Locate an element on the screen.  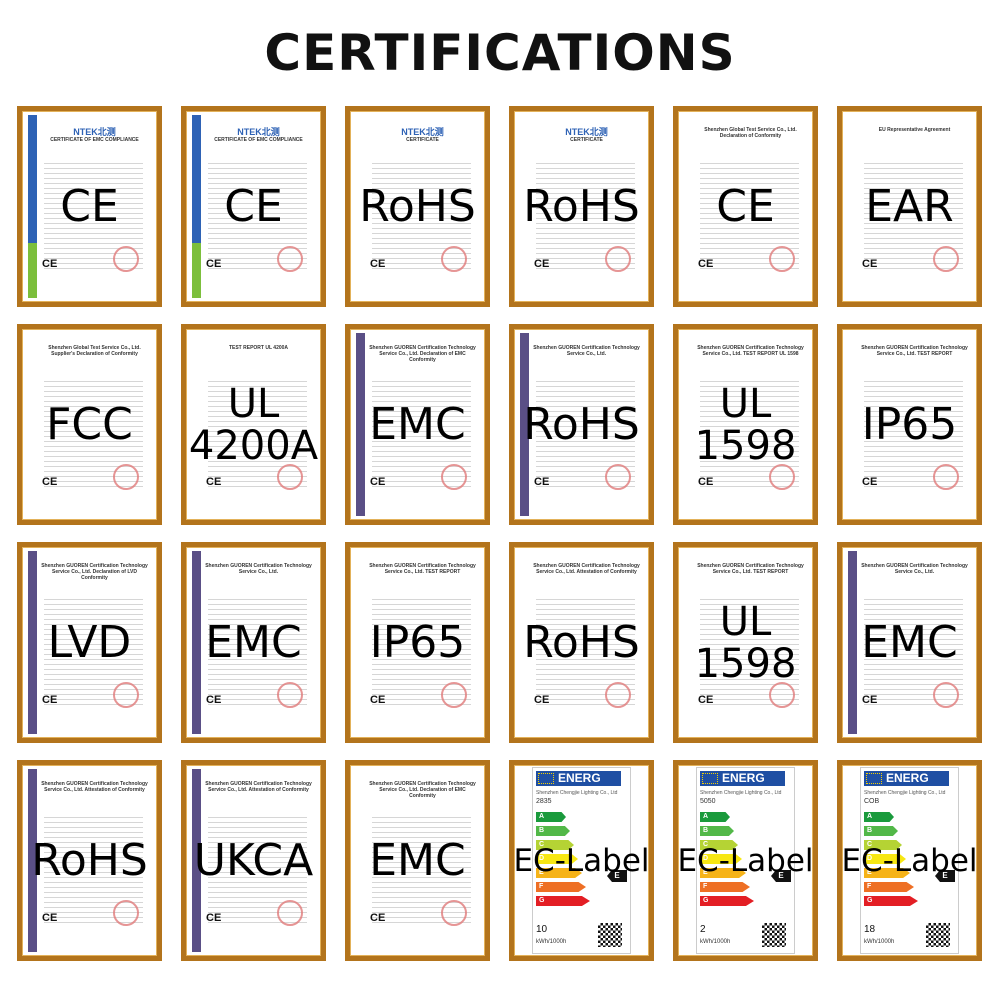
energy-class-bar: E is located at coordinates (559, 873).